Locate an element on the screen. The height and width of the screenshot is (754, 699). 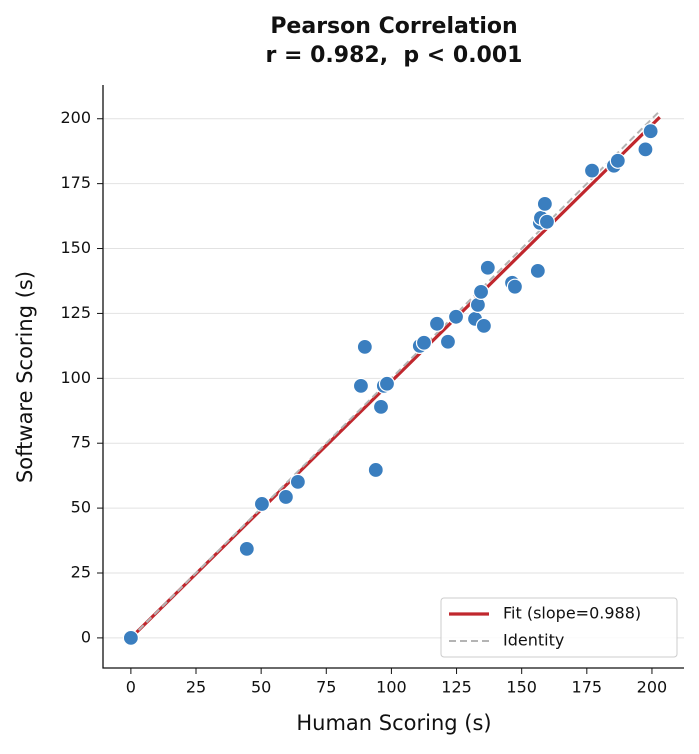
y-tick-label: 175 is located at coordinates (75, 182).